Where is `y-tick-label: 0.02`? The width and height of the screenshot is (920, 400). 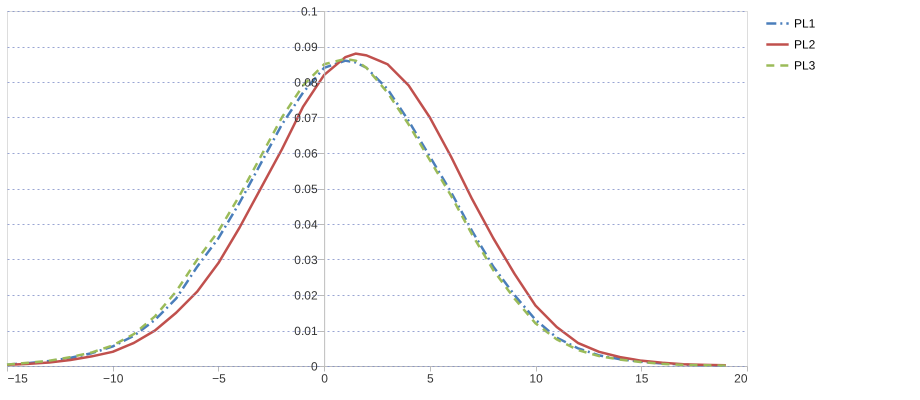
y-tick-label: 0.02 is located at coordinates (306, 295).